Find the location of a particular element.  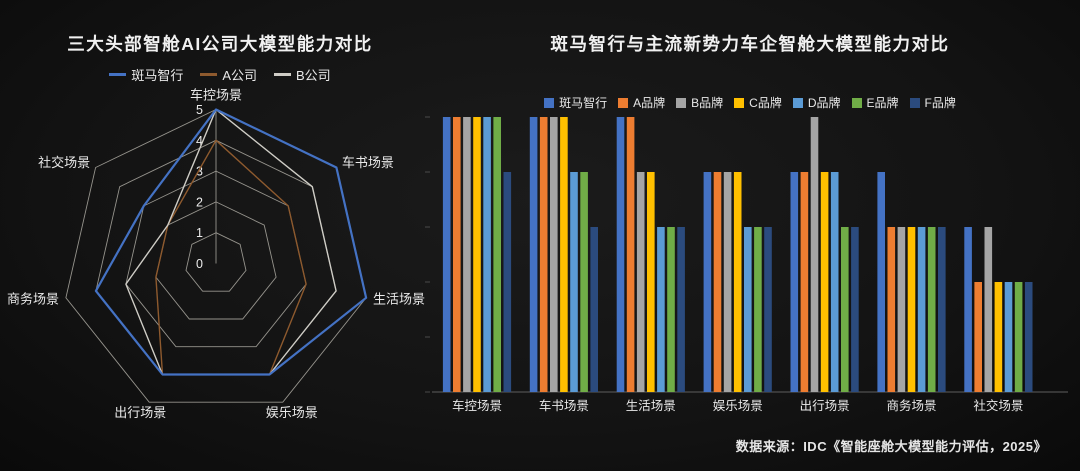

radar-chart-title: 三大头部智舱AI公司大模型能力对比 is located at coordinates (220, 44).